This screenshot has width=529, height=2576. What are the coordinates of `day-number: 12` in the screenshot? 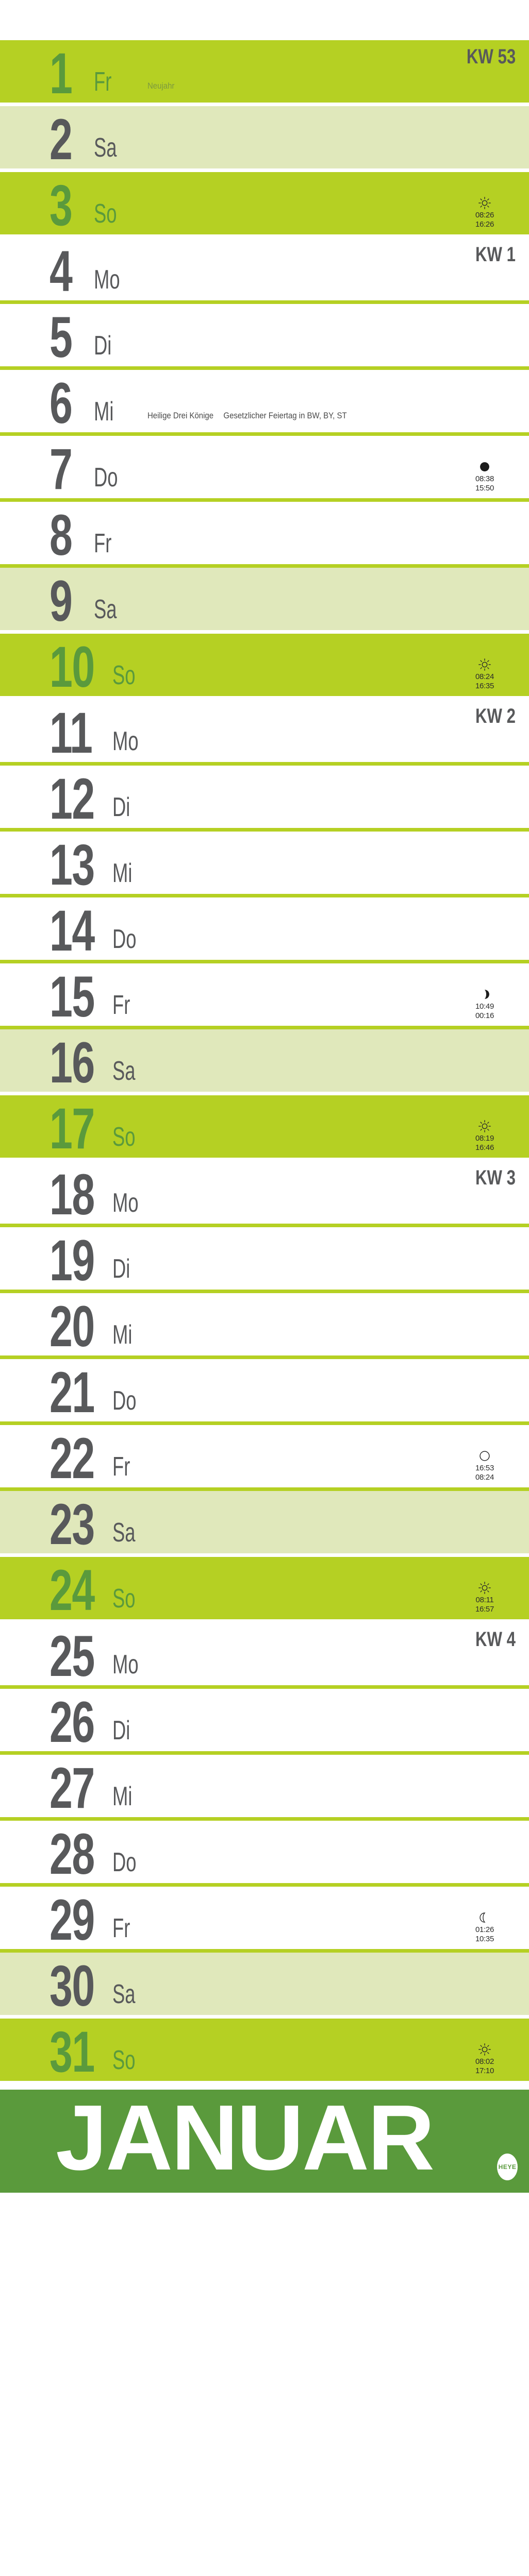 It's located at (72, 799).